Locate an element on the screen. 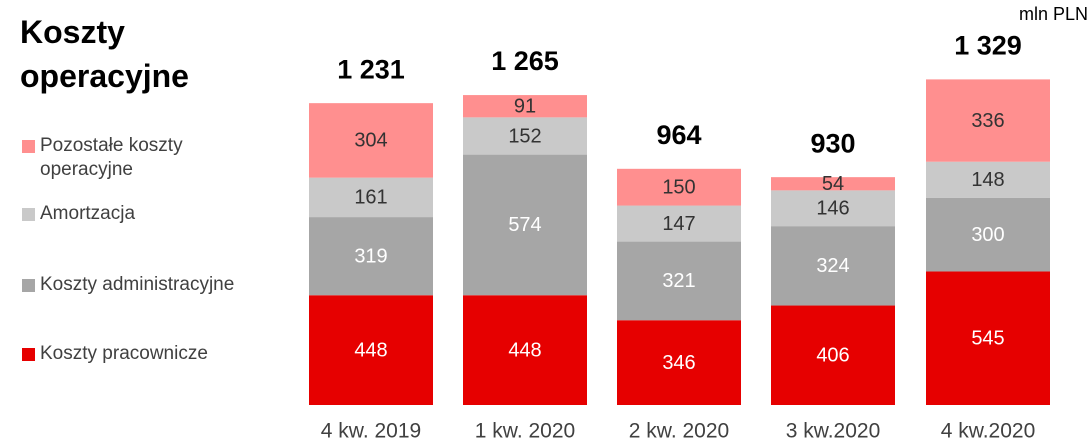  value-label: 336 is located at coordinates (987, 121).